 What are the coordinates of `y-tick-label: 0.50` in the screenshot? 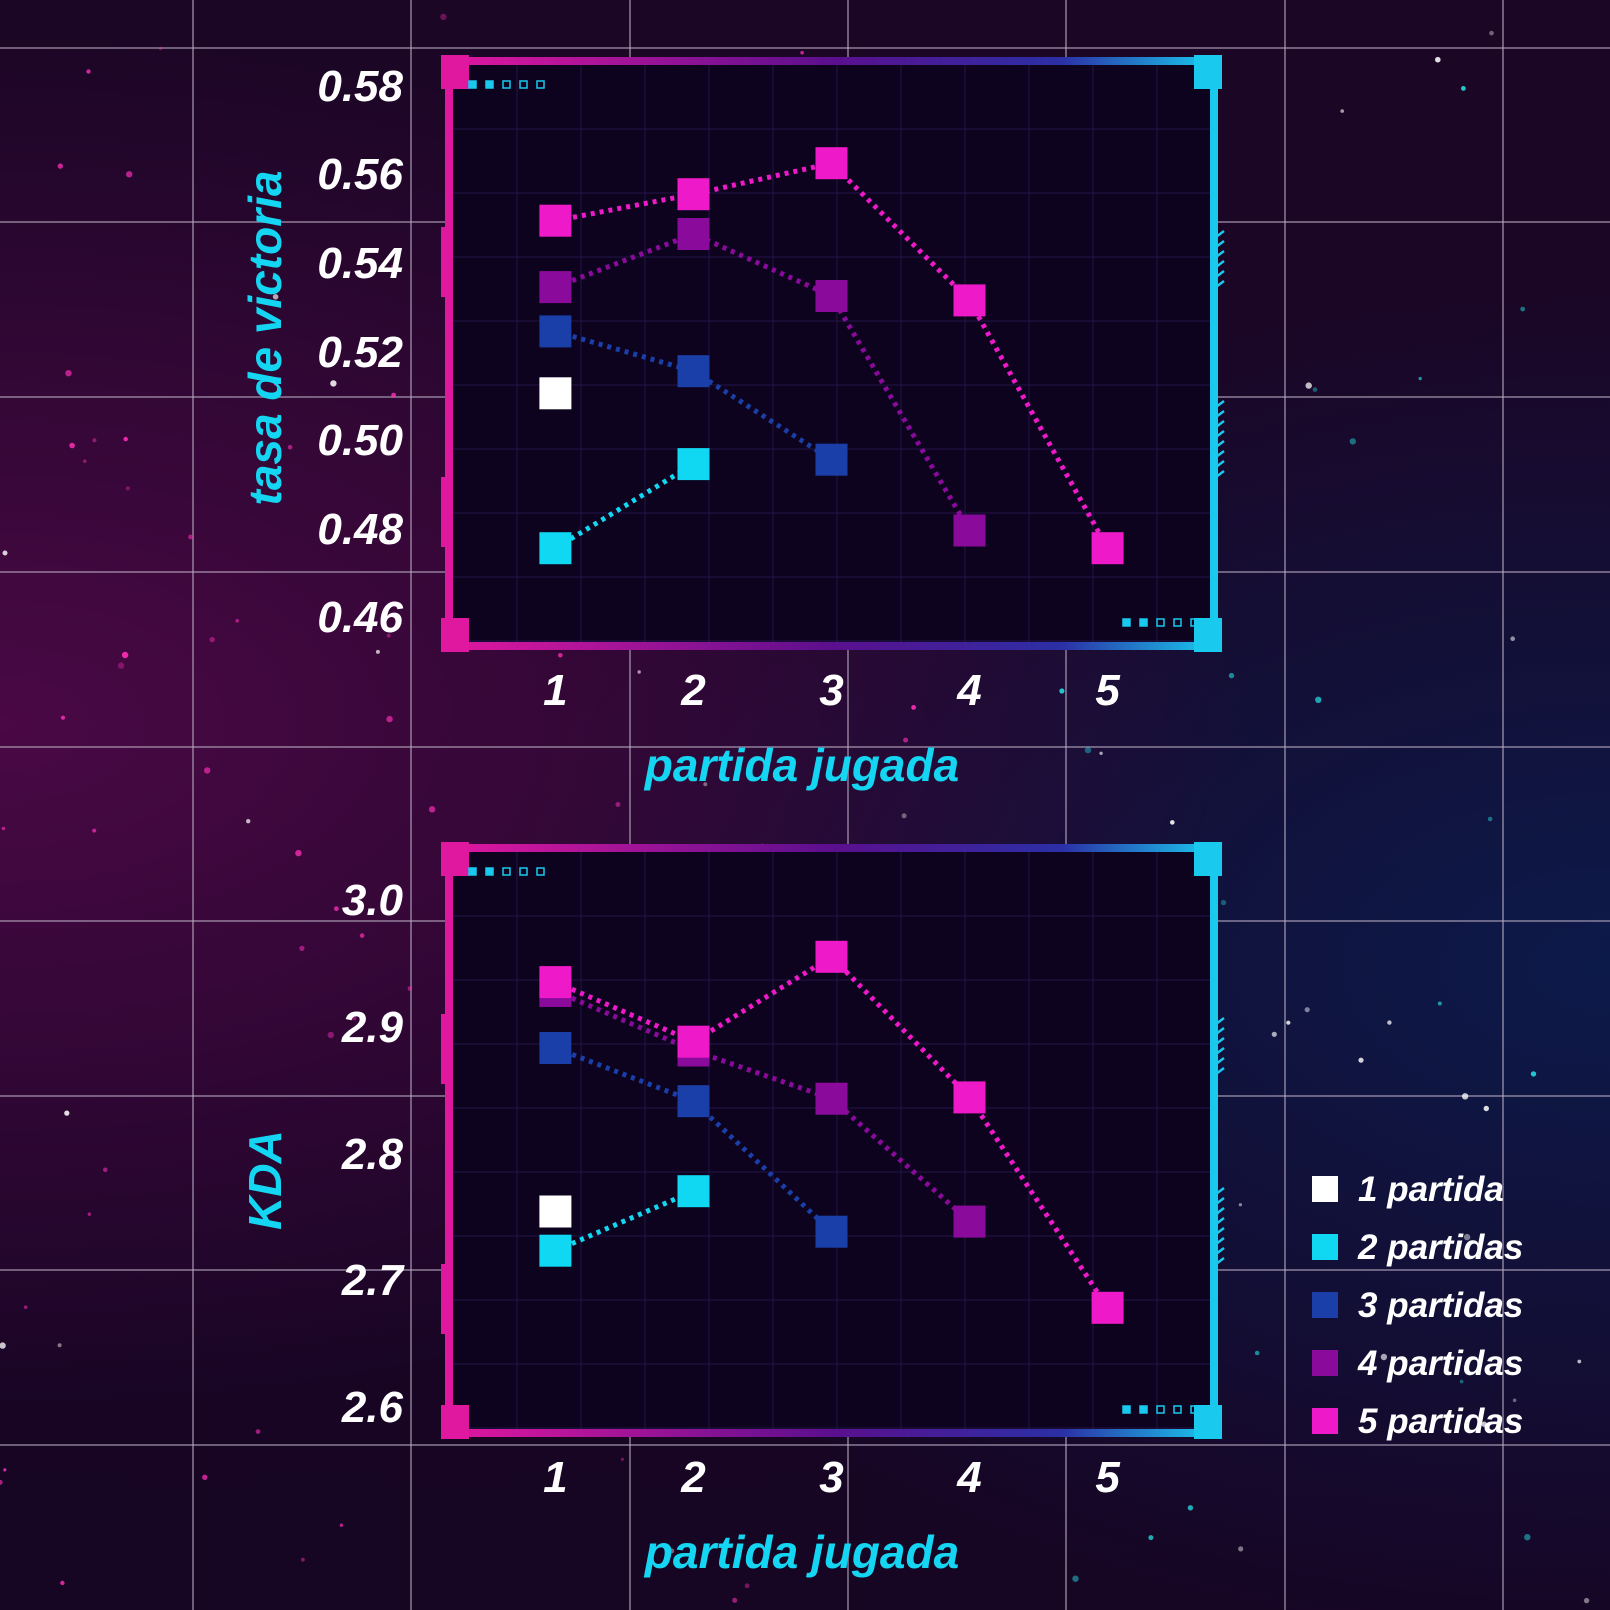 It's located at (360, 440).